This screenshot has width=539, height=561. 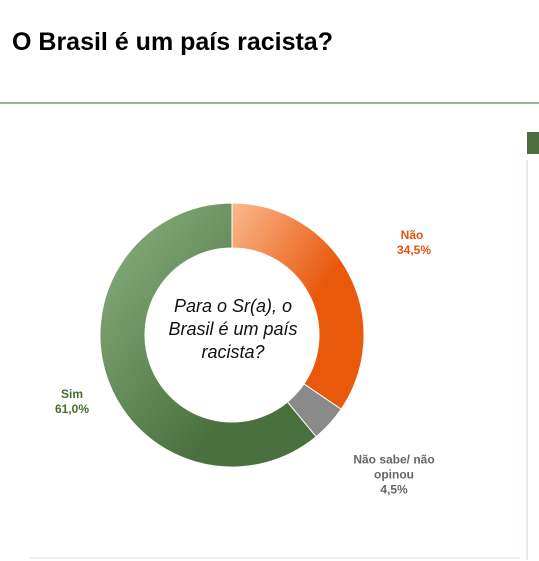 I want to click on chart-title: O Brasil é um país racista?, so click(x=172, y=42).